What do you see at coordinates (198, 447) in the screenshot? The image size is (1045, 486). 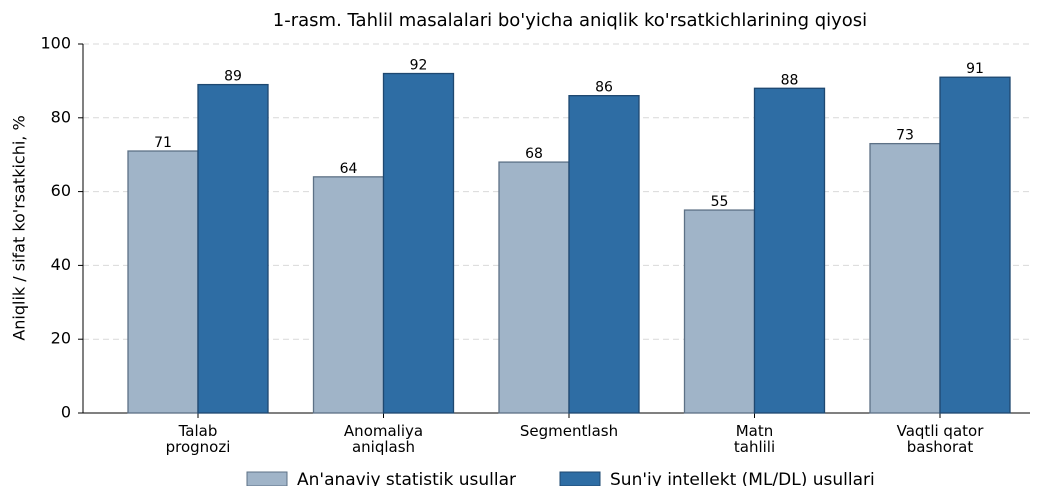 I see `x-tick-label-line: prognozi` at bounding box center [198, 447].